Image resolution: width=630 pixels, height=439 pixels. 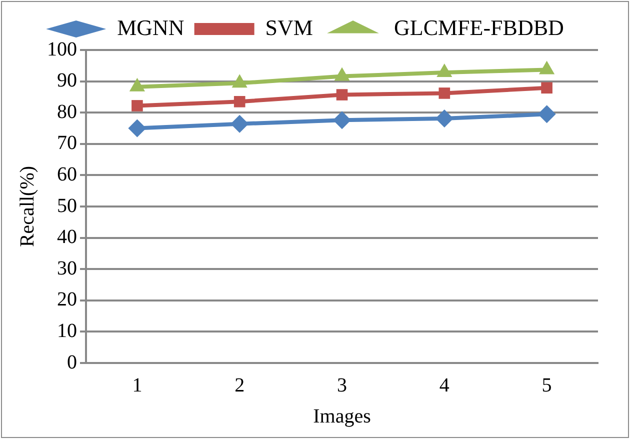 I want to click on y-tick-label: 10, so click(x=67, y=331).